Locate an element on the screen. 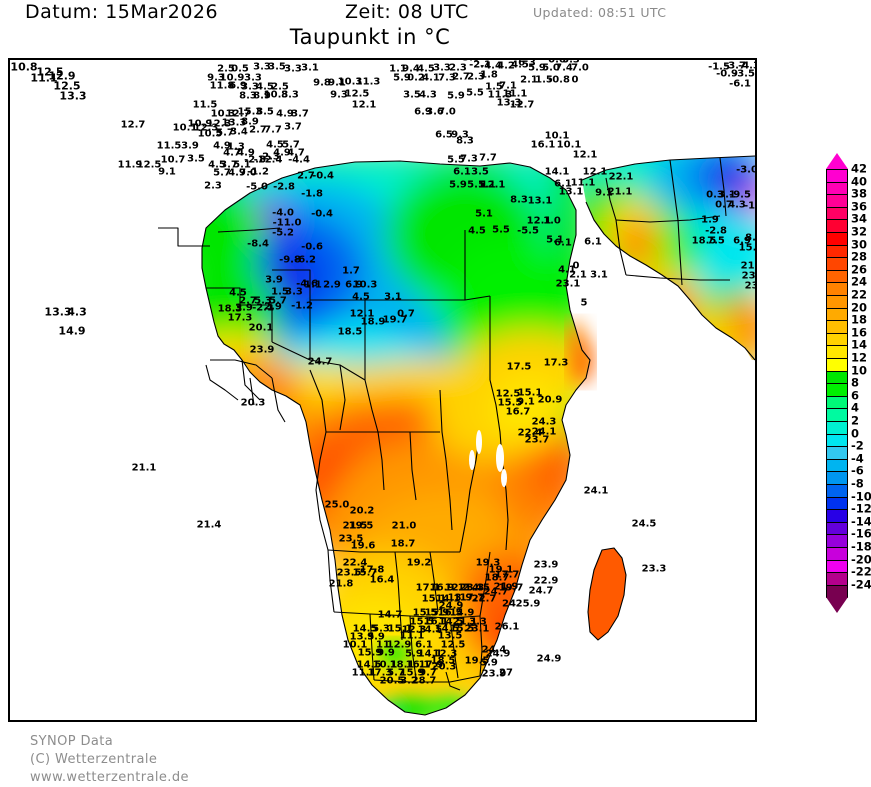 This screenshot has width=871, height=787. updated-label: Updated: 08:51 UTC is located at coordinates (600, 12).